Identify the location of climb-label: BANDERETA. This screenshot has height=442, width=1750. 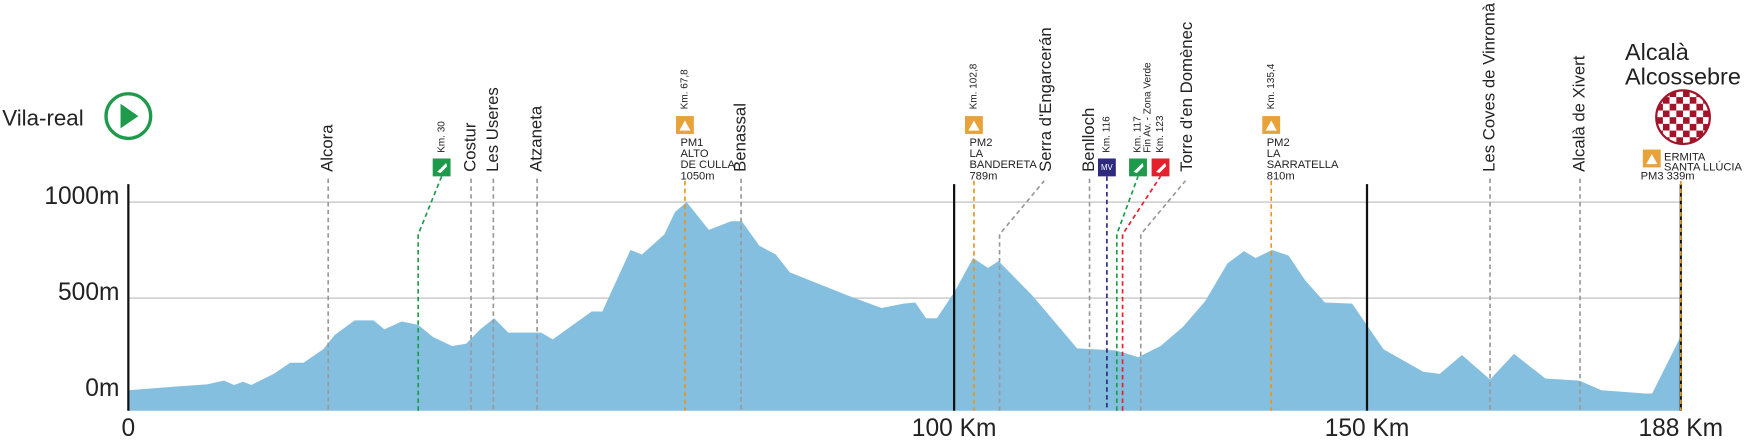
(1003, 165).